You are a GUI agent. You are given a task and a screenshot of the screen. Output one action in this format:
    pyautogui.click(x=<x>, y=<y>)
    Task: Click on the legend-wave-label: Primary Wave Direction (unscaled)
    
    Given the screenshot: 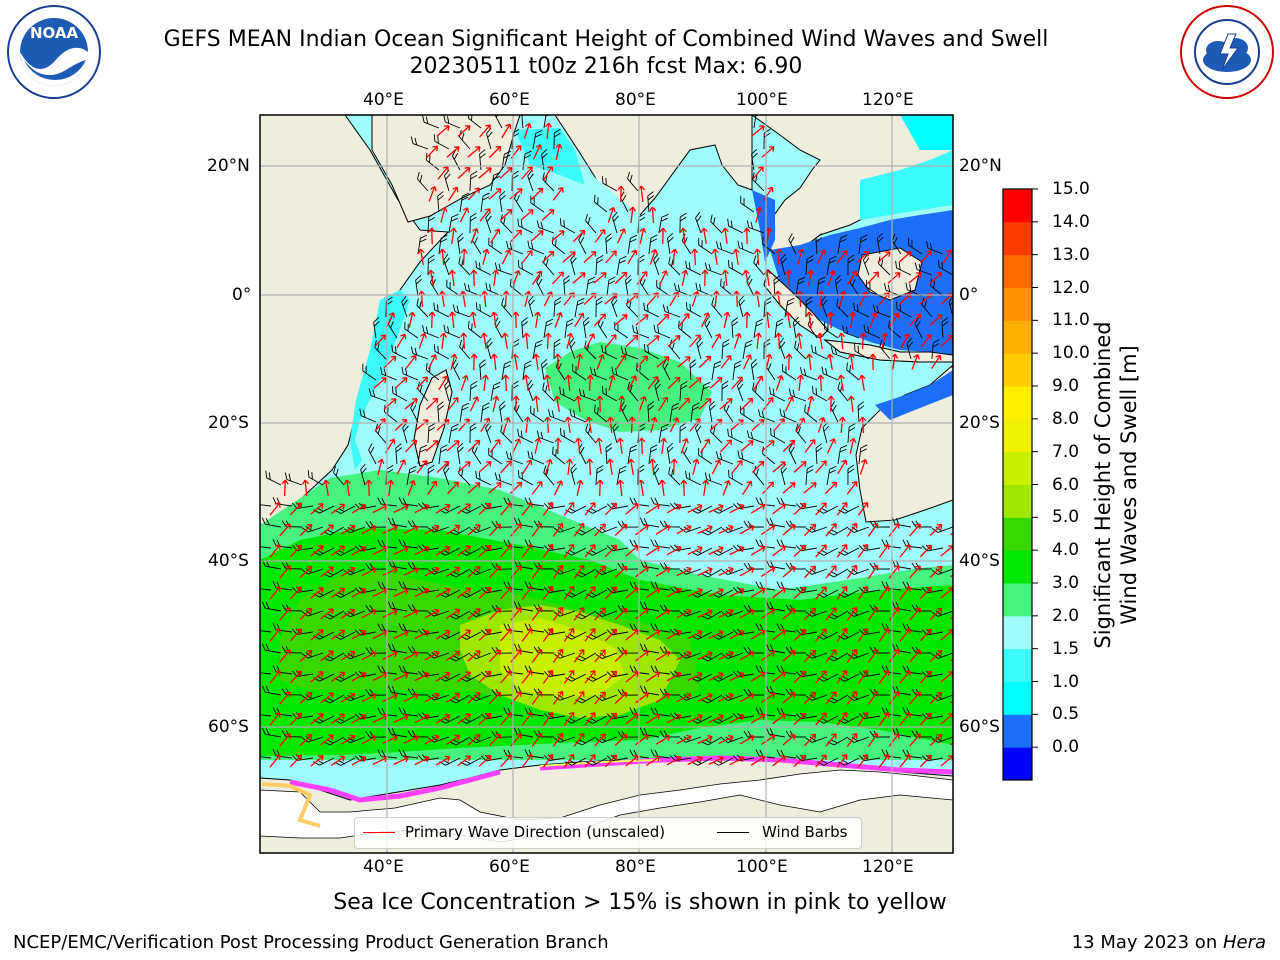 What is the action you would take?
    pyautogui.click(x=535, y=832)
    